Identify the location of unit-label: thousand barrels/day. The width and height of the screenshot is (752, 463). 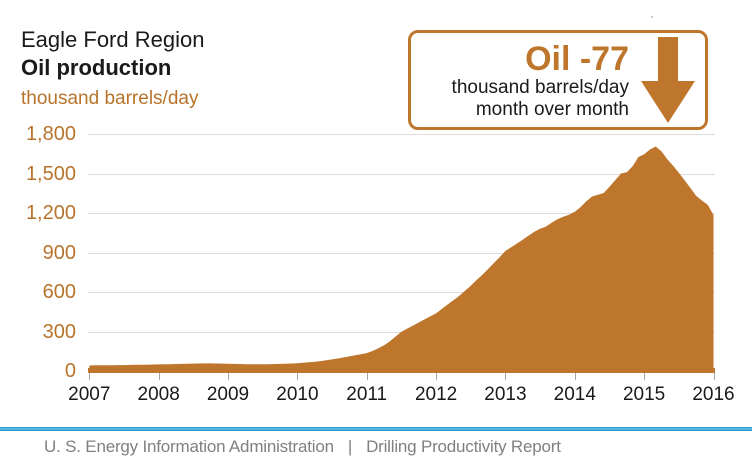
(110, 98).